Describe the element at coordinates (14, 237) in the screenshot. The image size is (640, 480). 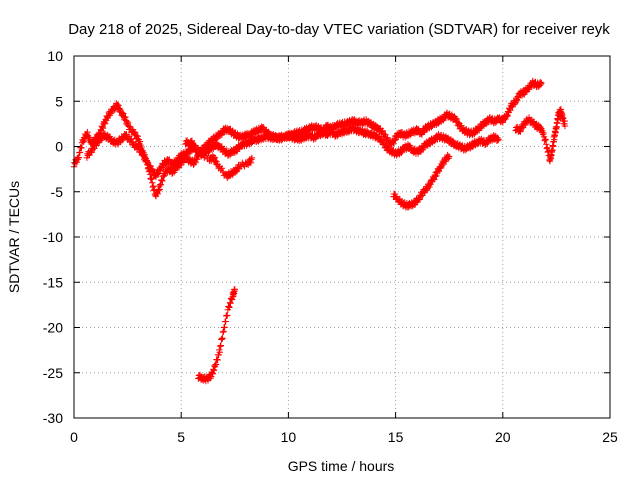
I see `y-axis-label: SDTVAR / TECUs` at that location.